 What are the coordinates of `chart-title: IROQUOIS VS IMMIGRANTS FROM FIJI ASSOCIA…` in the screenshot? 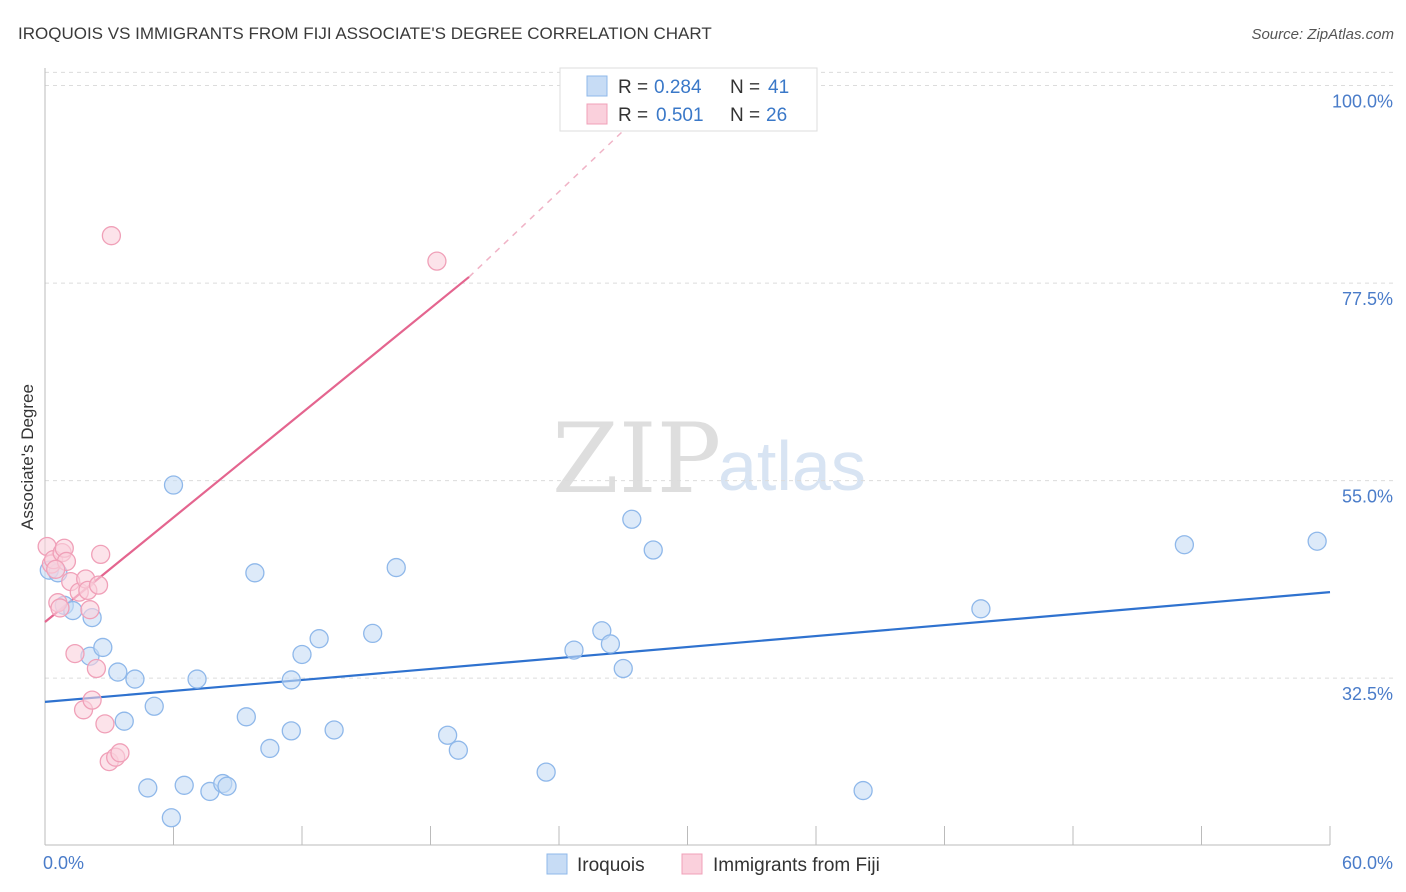 It's located at (365, 33).